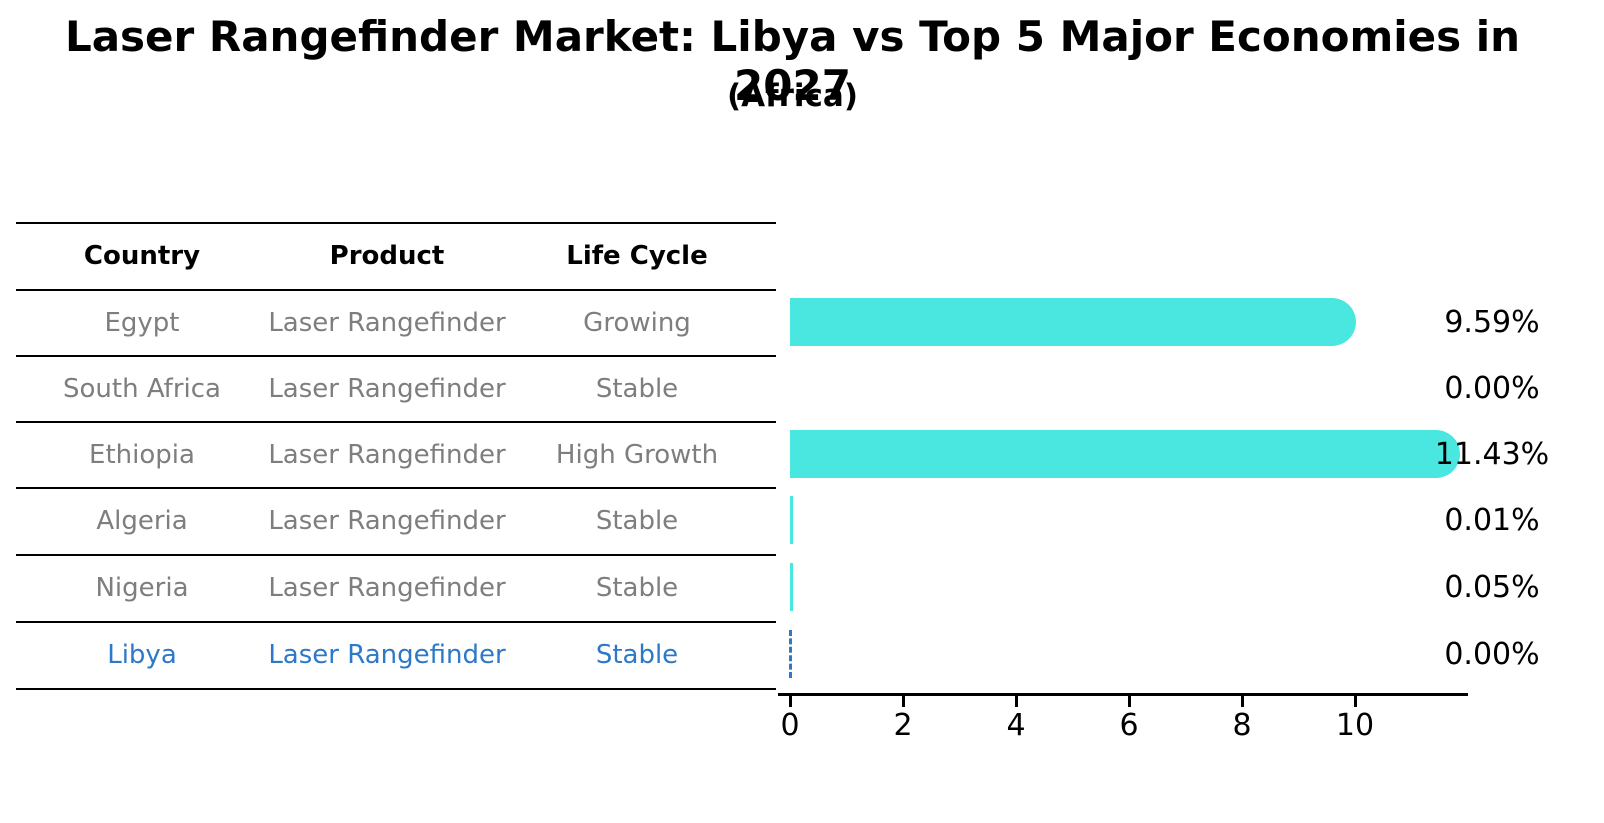 This screenshot has width=1604, height=823. Describe the element at coordinates (1125, 454) in the screenshot. I see `bar-ethiopia` at that location.